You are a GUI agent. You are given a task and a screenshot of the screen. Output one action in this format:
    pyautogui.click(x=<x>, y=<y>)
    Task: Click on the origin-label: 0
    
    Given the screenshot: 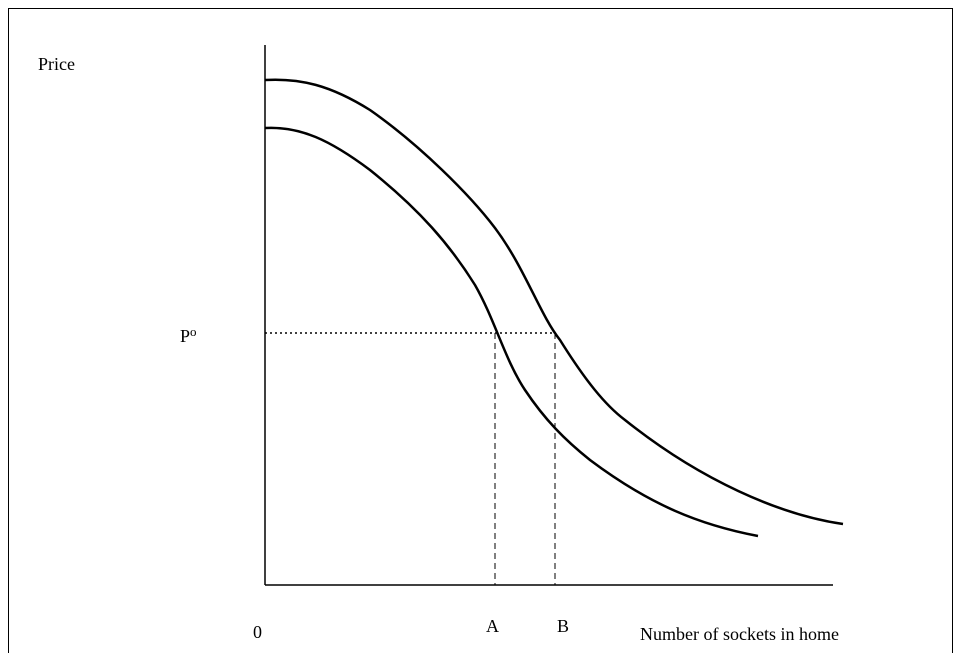 What is the action you would take?
    pyautogui.click(x=257, y=632)
    